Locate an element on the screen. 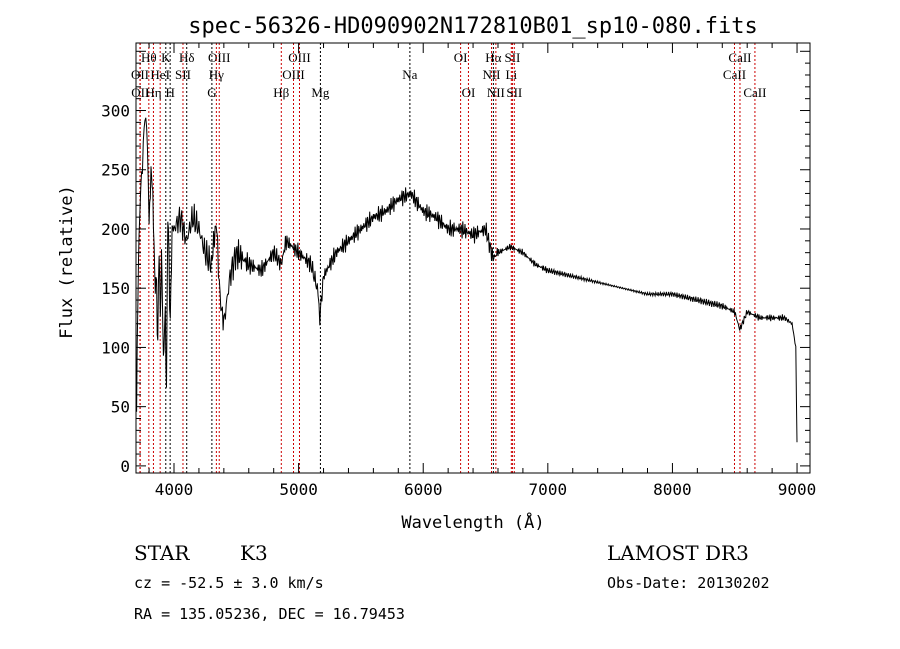 The height and width of the screenshot is (649, 900). line-label: K is located at coordinates (166, 57).